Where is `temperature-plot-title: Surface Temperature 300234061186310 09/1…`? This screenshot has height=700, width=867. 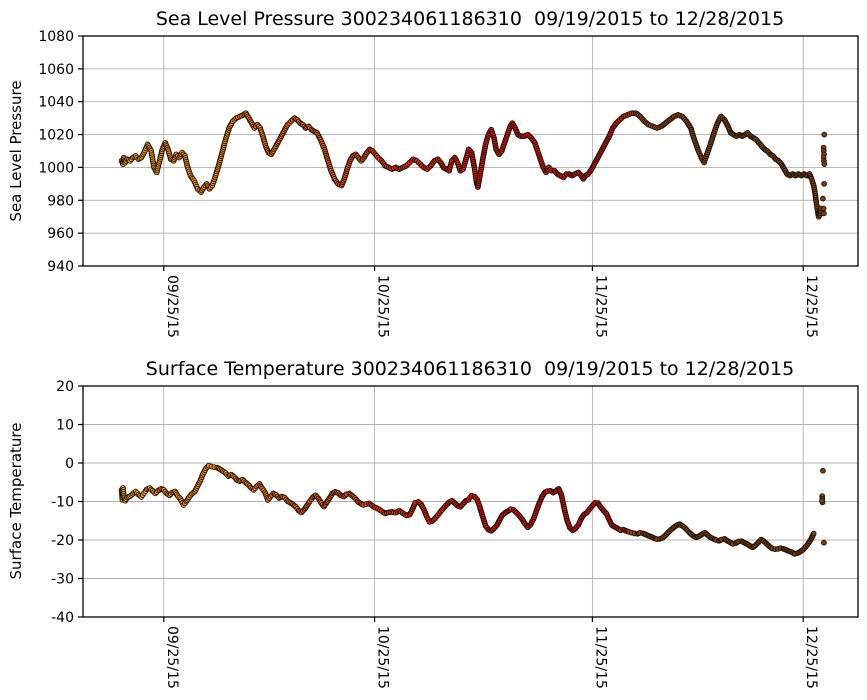
temperature-plot-title: Surface Temperature 300234061186310 09/1… is located at coordinates (470, 369).